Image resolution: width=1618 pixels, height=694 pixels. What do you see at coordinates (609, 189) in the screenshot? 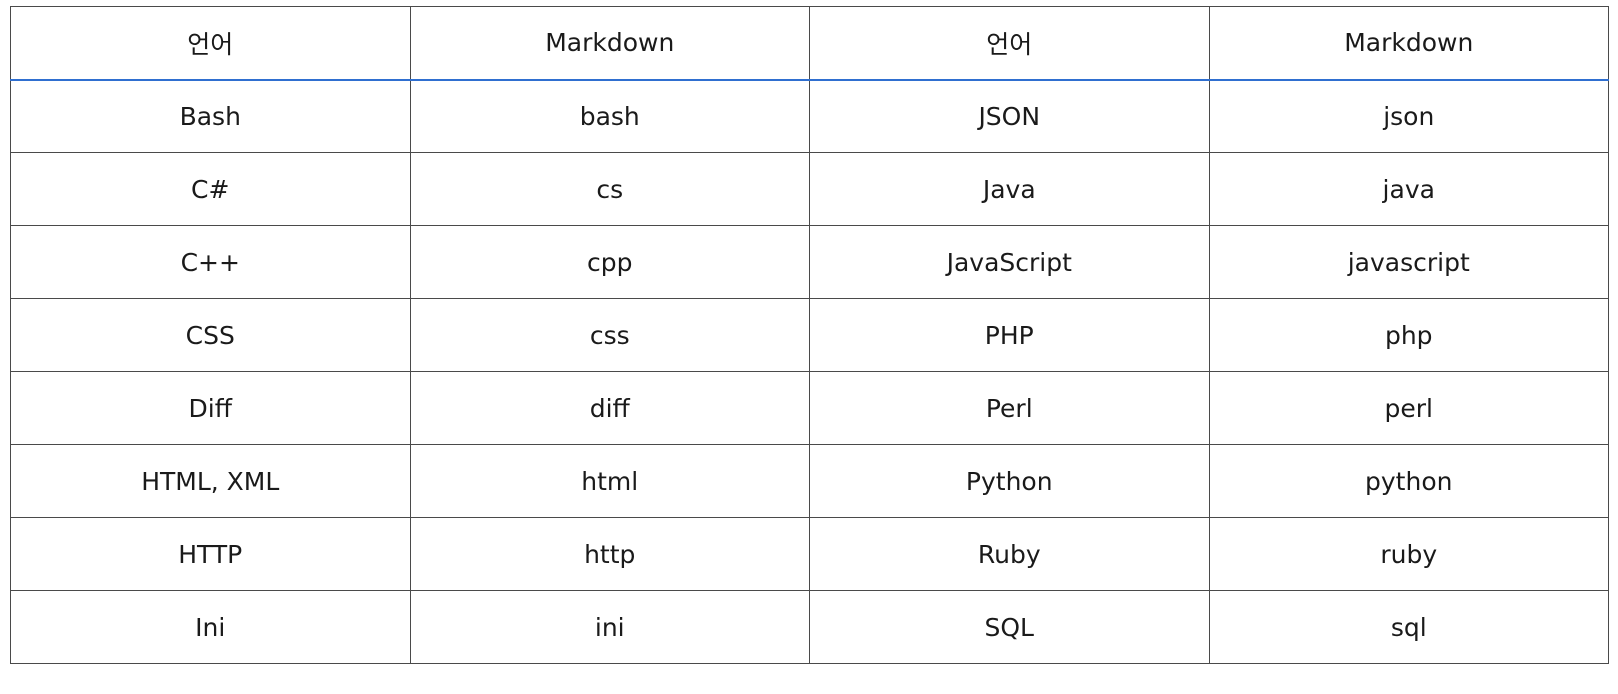
I see `markdown-cell: cs` at bounding box center [609, 189].